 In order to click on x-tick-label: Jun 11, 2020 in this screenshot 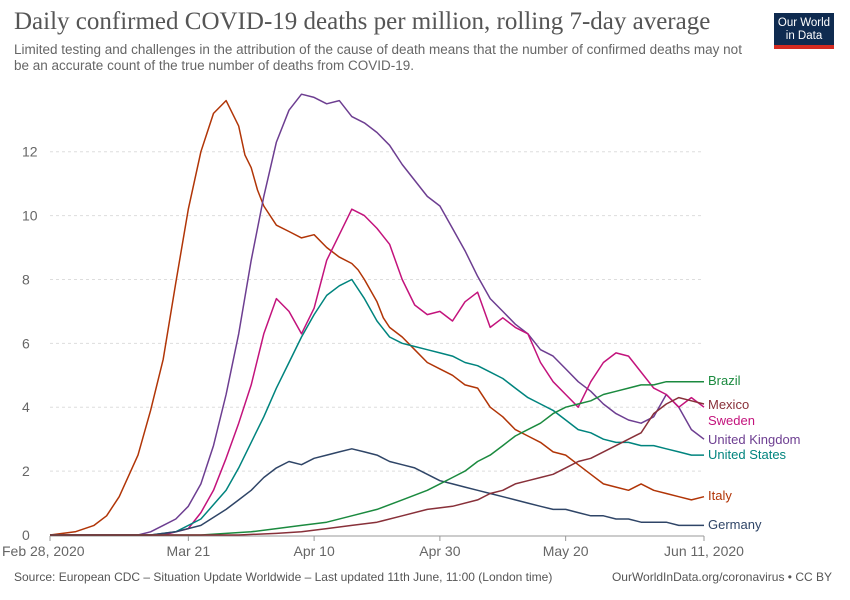, I will do `click(704, 551)`.